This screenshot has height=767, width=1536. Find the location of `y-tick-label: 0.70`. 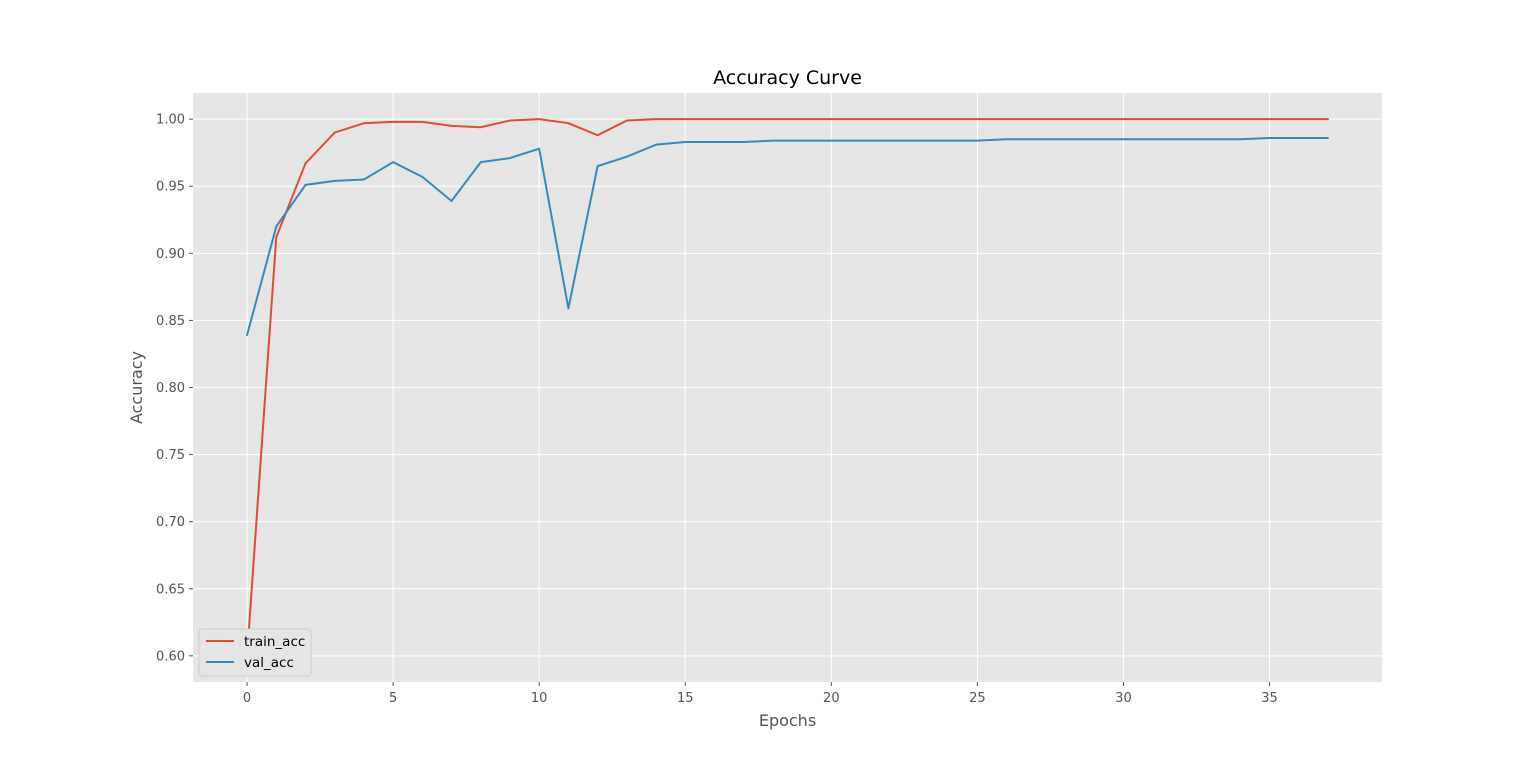

y-tick-label: 0.70 is located at coordinates (170, 522).